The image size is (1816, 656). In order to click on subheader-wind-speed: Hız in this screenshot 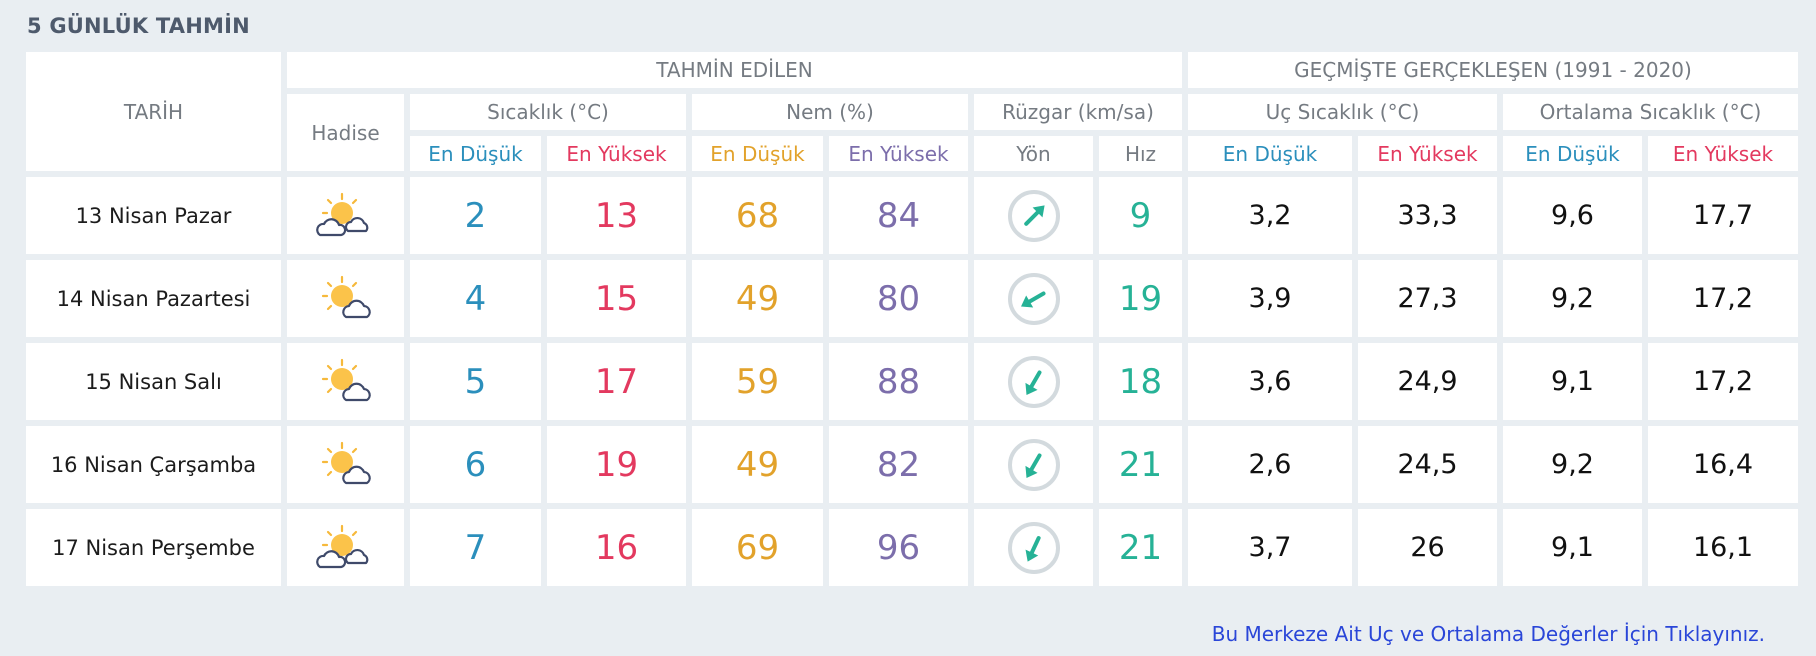, I will do `click(1140, 153)`.